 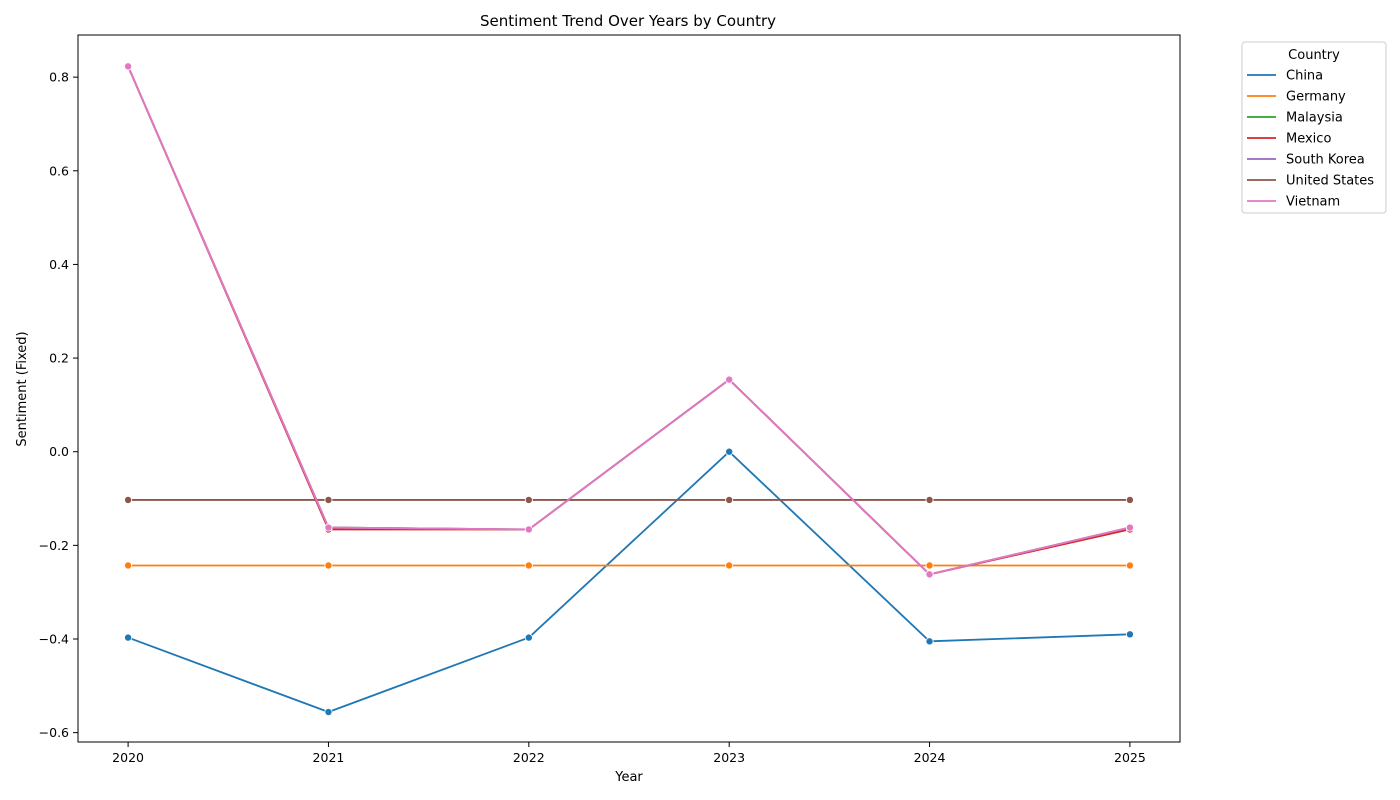 I want to click on legend-label: Vietnam, so click(x=1313, y=202).